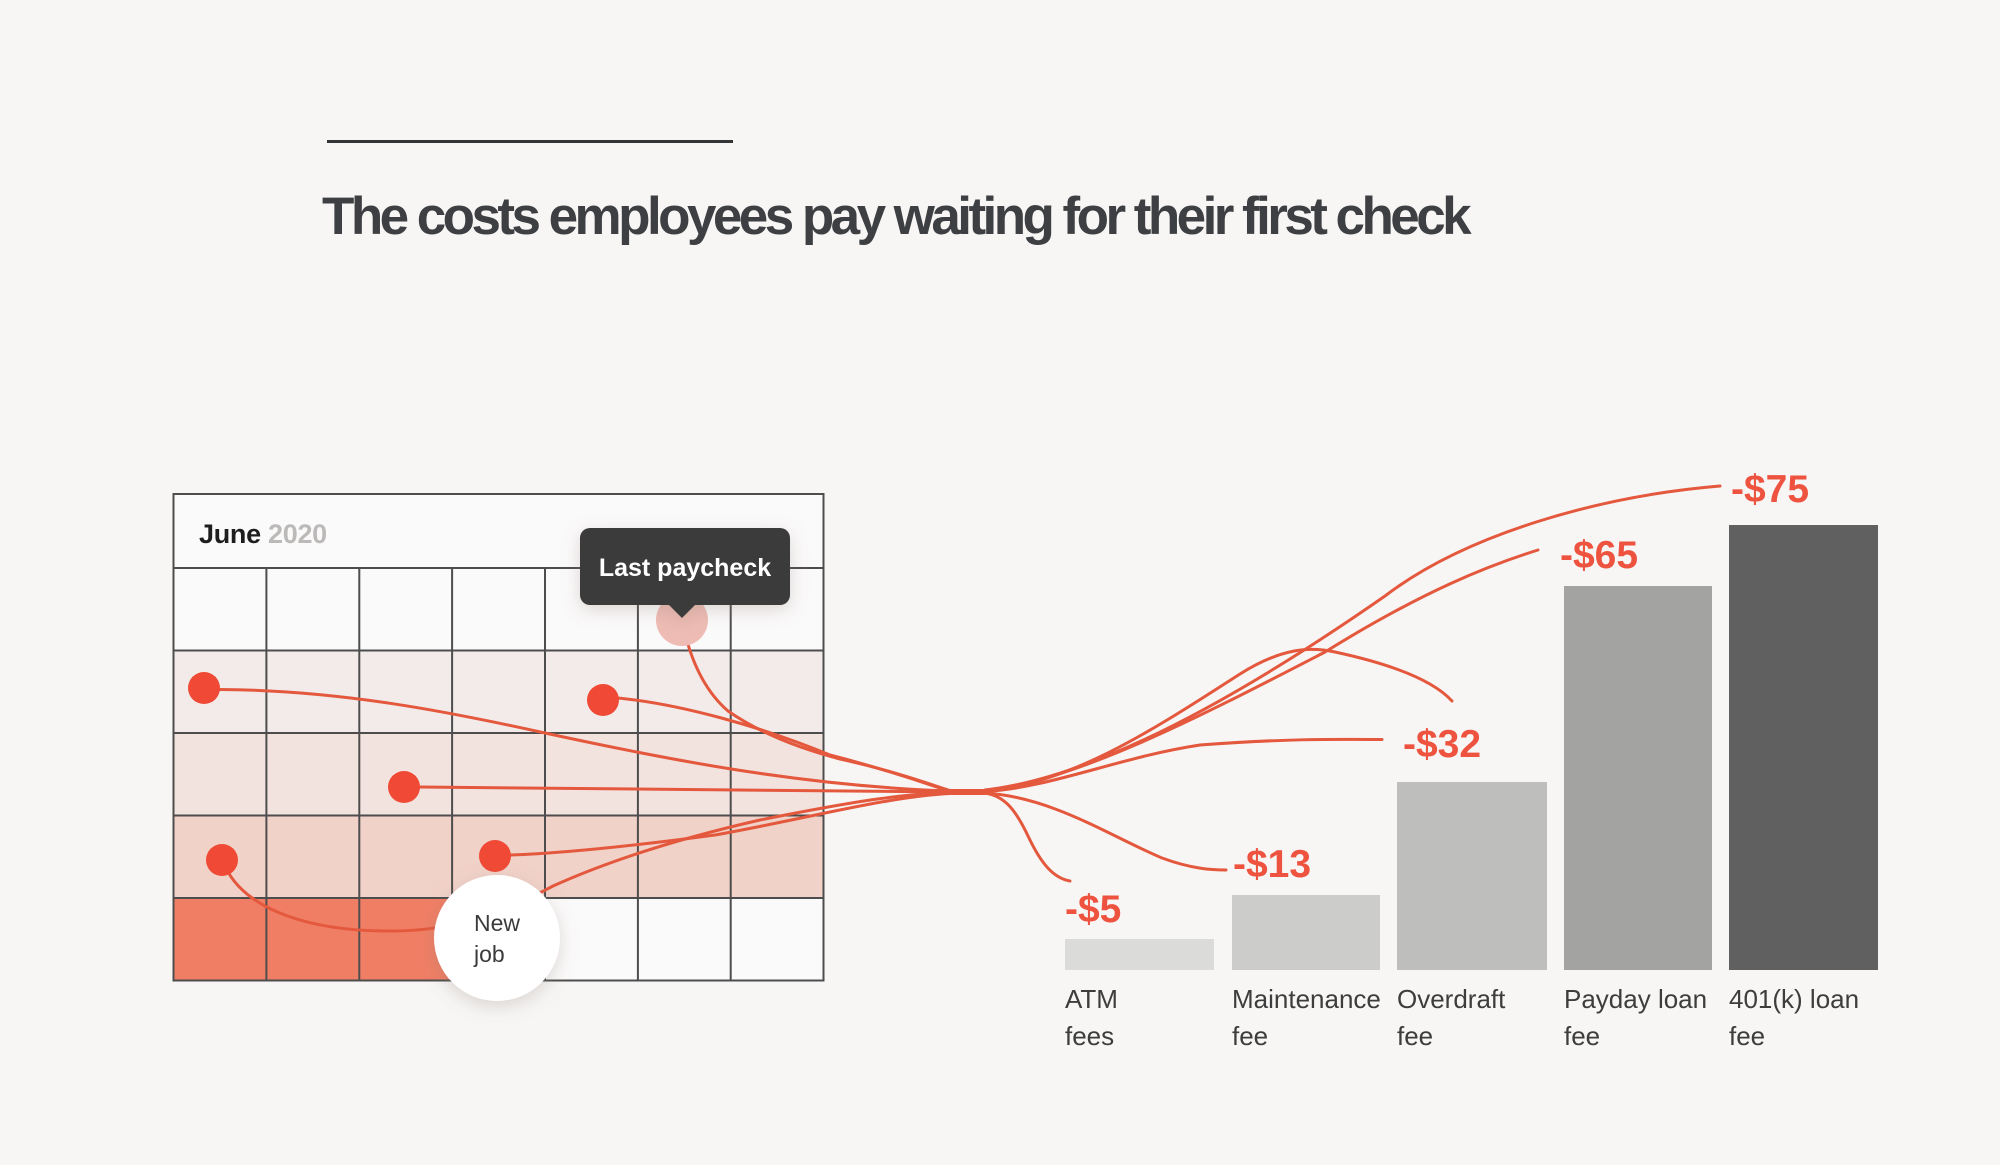  What do you see at coordinates (1089, 1036) in the screenshot?
I see `svg-text: fees` at bounding box center [1089, 1036].